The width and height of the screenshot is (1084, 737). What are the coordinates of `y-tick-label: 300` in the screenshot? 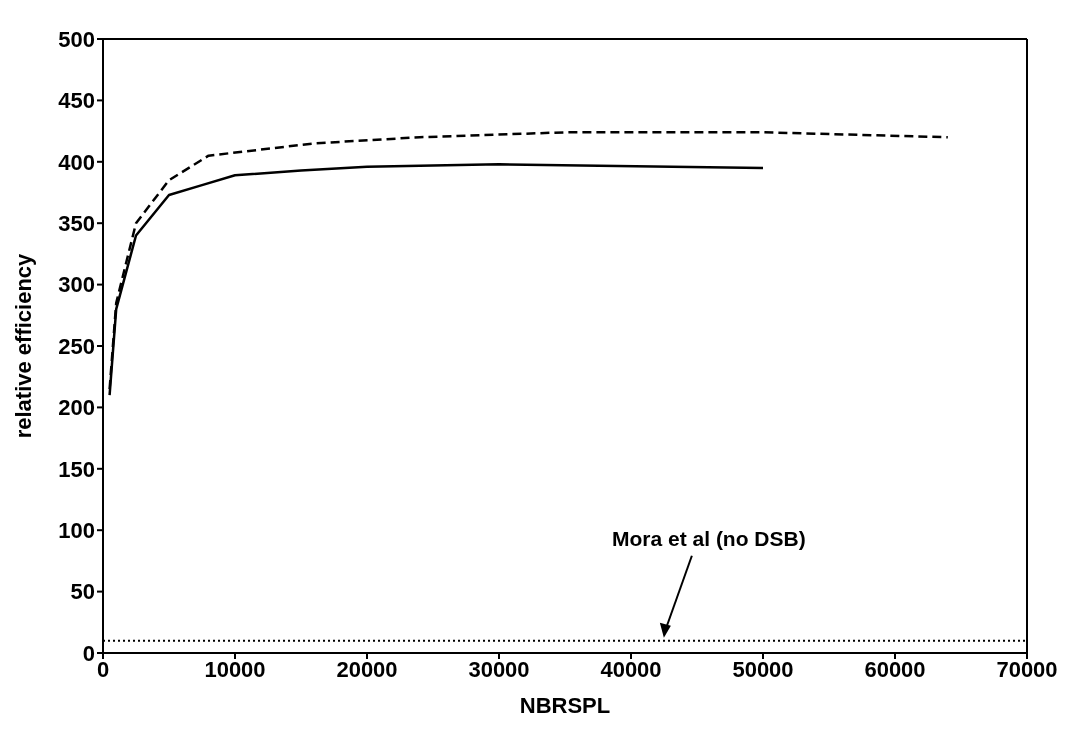 It's located at (76, 285).